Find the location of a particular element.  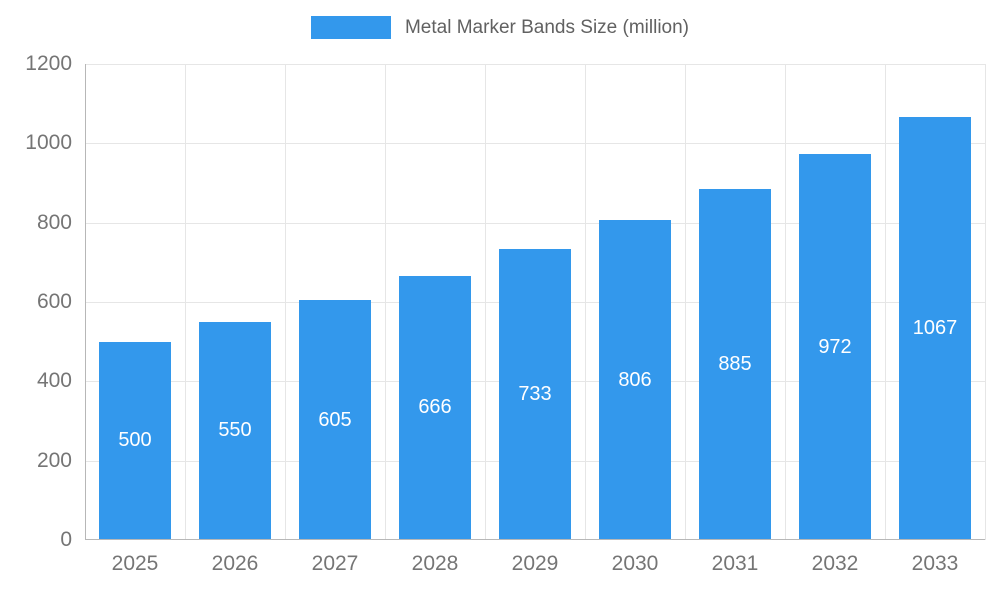

bar-slot: 666 is located at coordinates (435, 302).